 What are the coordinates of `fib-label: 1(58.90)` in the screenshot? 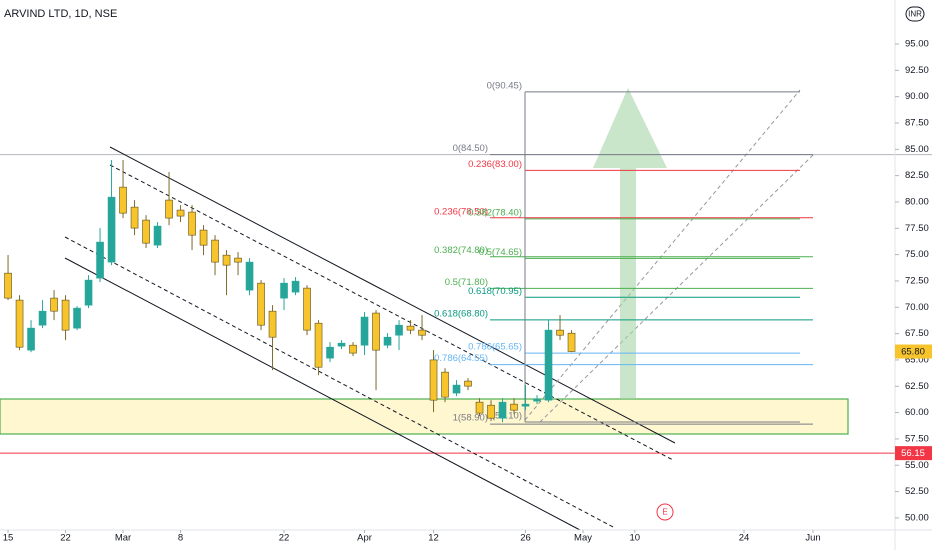 It's located at (470, 418).